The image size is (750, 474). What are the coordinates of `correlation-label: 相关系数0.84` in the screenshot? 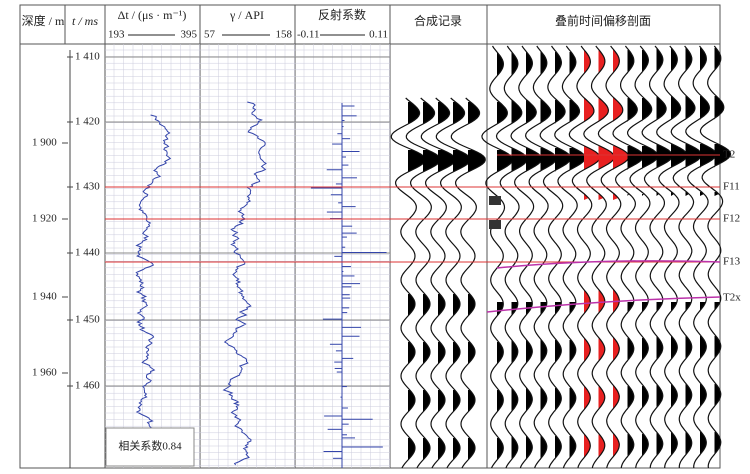 It's located at (150, 446).